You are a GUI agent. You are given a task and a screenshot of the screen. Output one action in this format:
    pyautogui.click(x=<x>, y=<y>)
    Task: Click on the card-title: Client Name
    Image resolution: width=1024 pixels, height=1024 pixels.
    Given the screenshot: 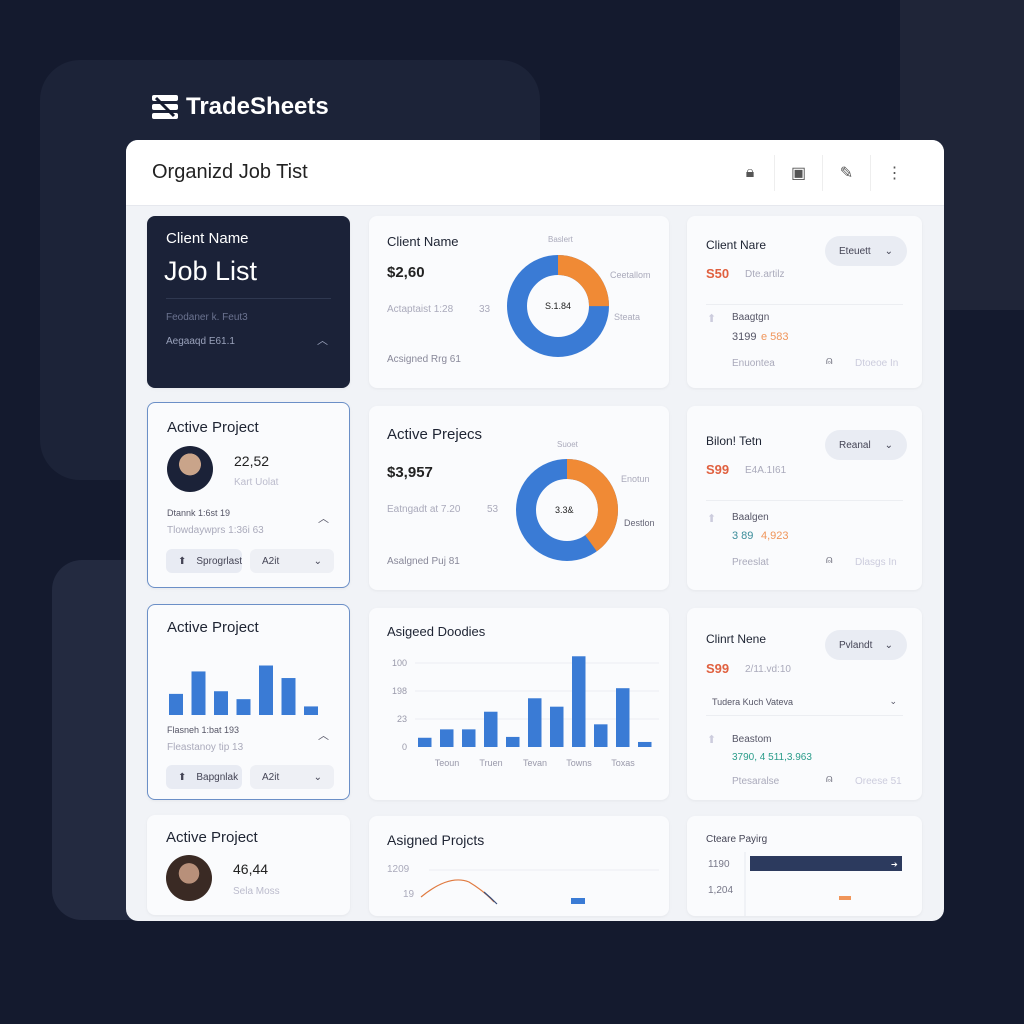 What is the action you would take?
    pyautogui.click(x=423, y=241)
    